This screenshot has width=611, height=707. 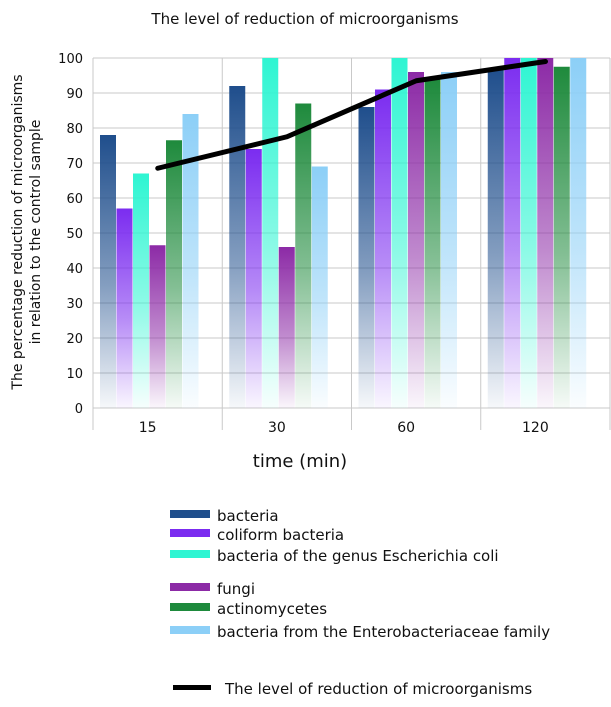 I want to click on legend-label-line: The level of reduction of microorganisms, so click(x=378, y=689).